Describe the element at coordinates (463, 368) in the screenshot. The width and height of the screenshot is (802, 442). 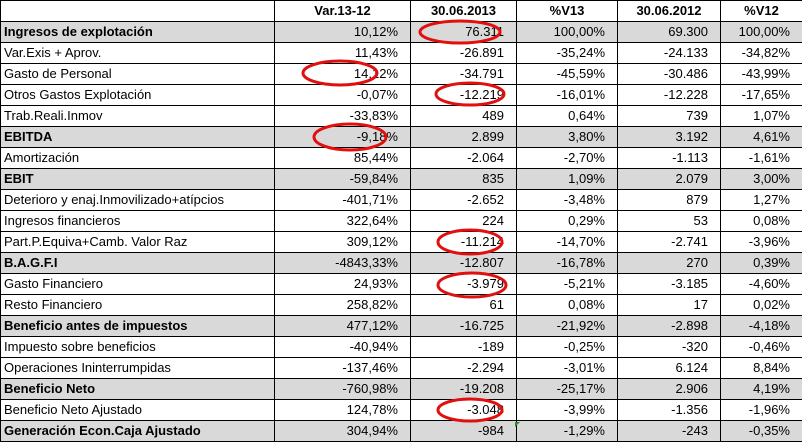
I see `row-value: -2.294` at that location.